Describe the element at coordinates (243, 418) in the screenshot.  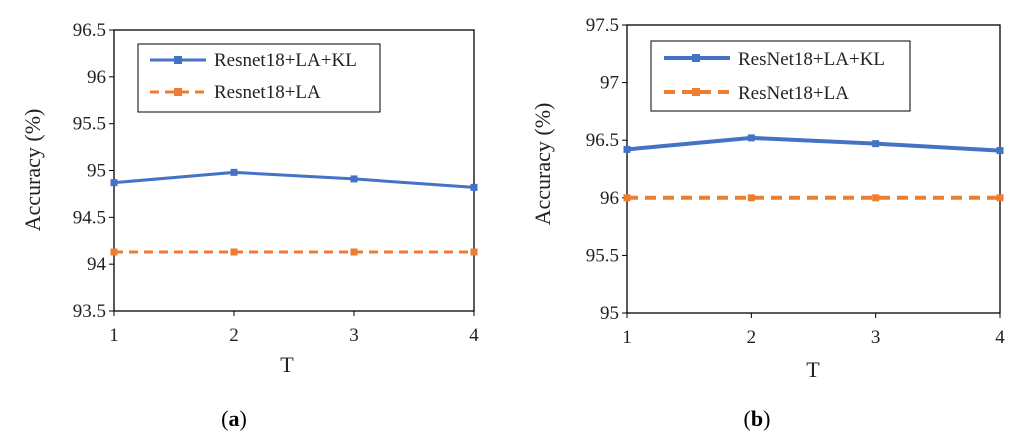
I see `caption-a-close: )` at that location.